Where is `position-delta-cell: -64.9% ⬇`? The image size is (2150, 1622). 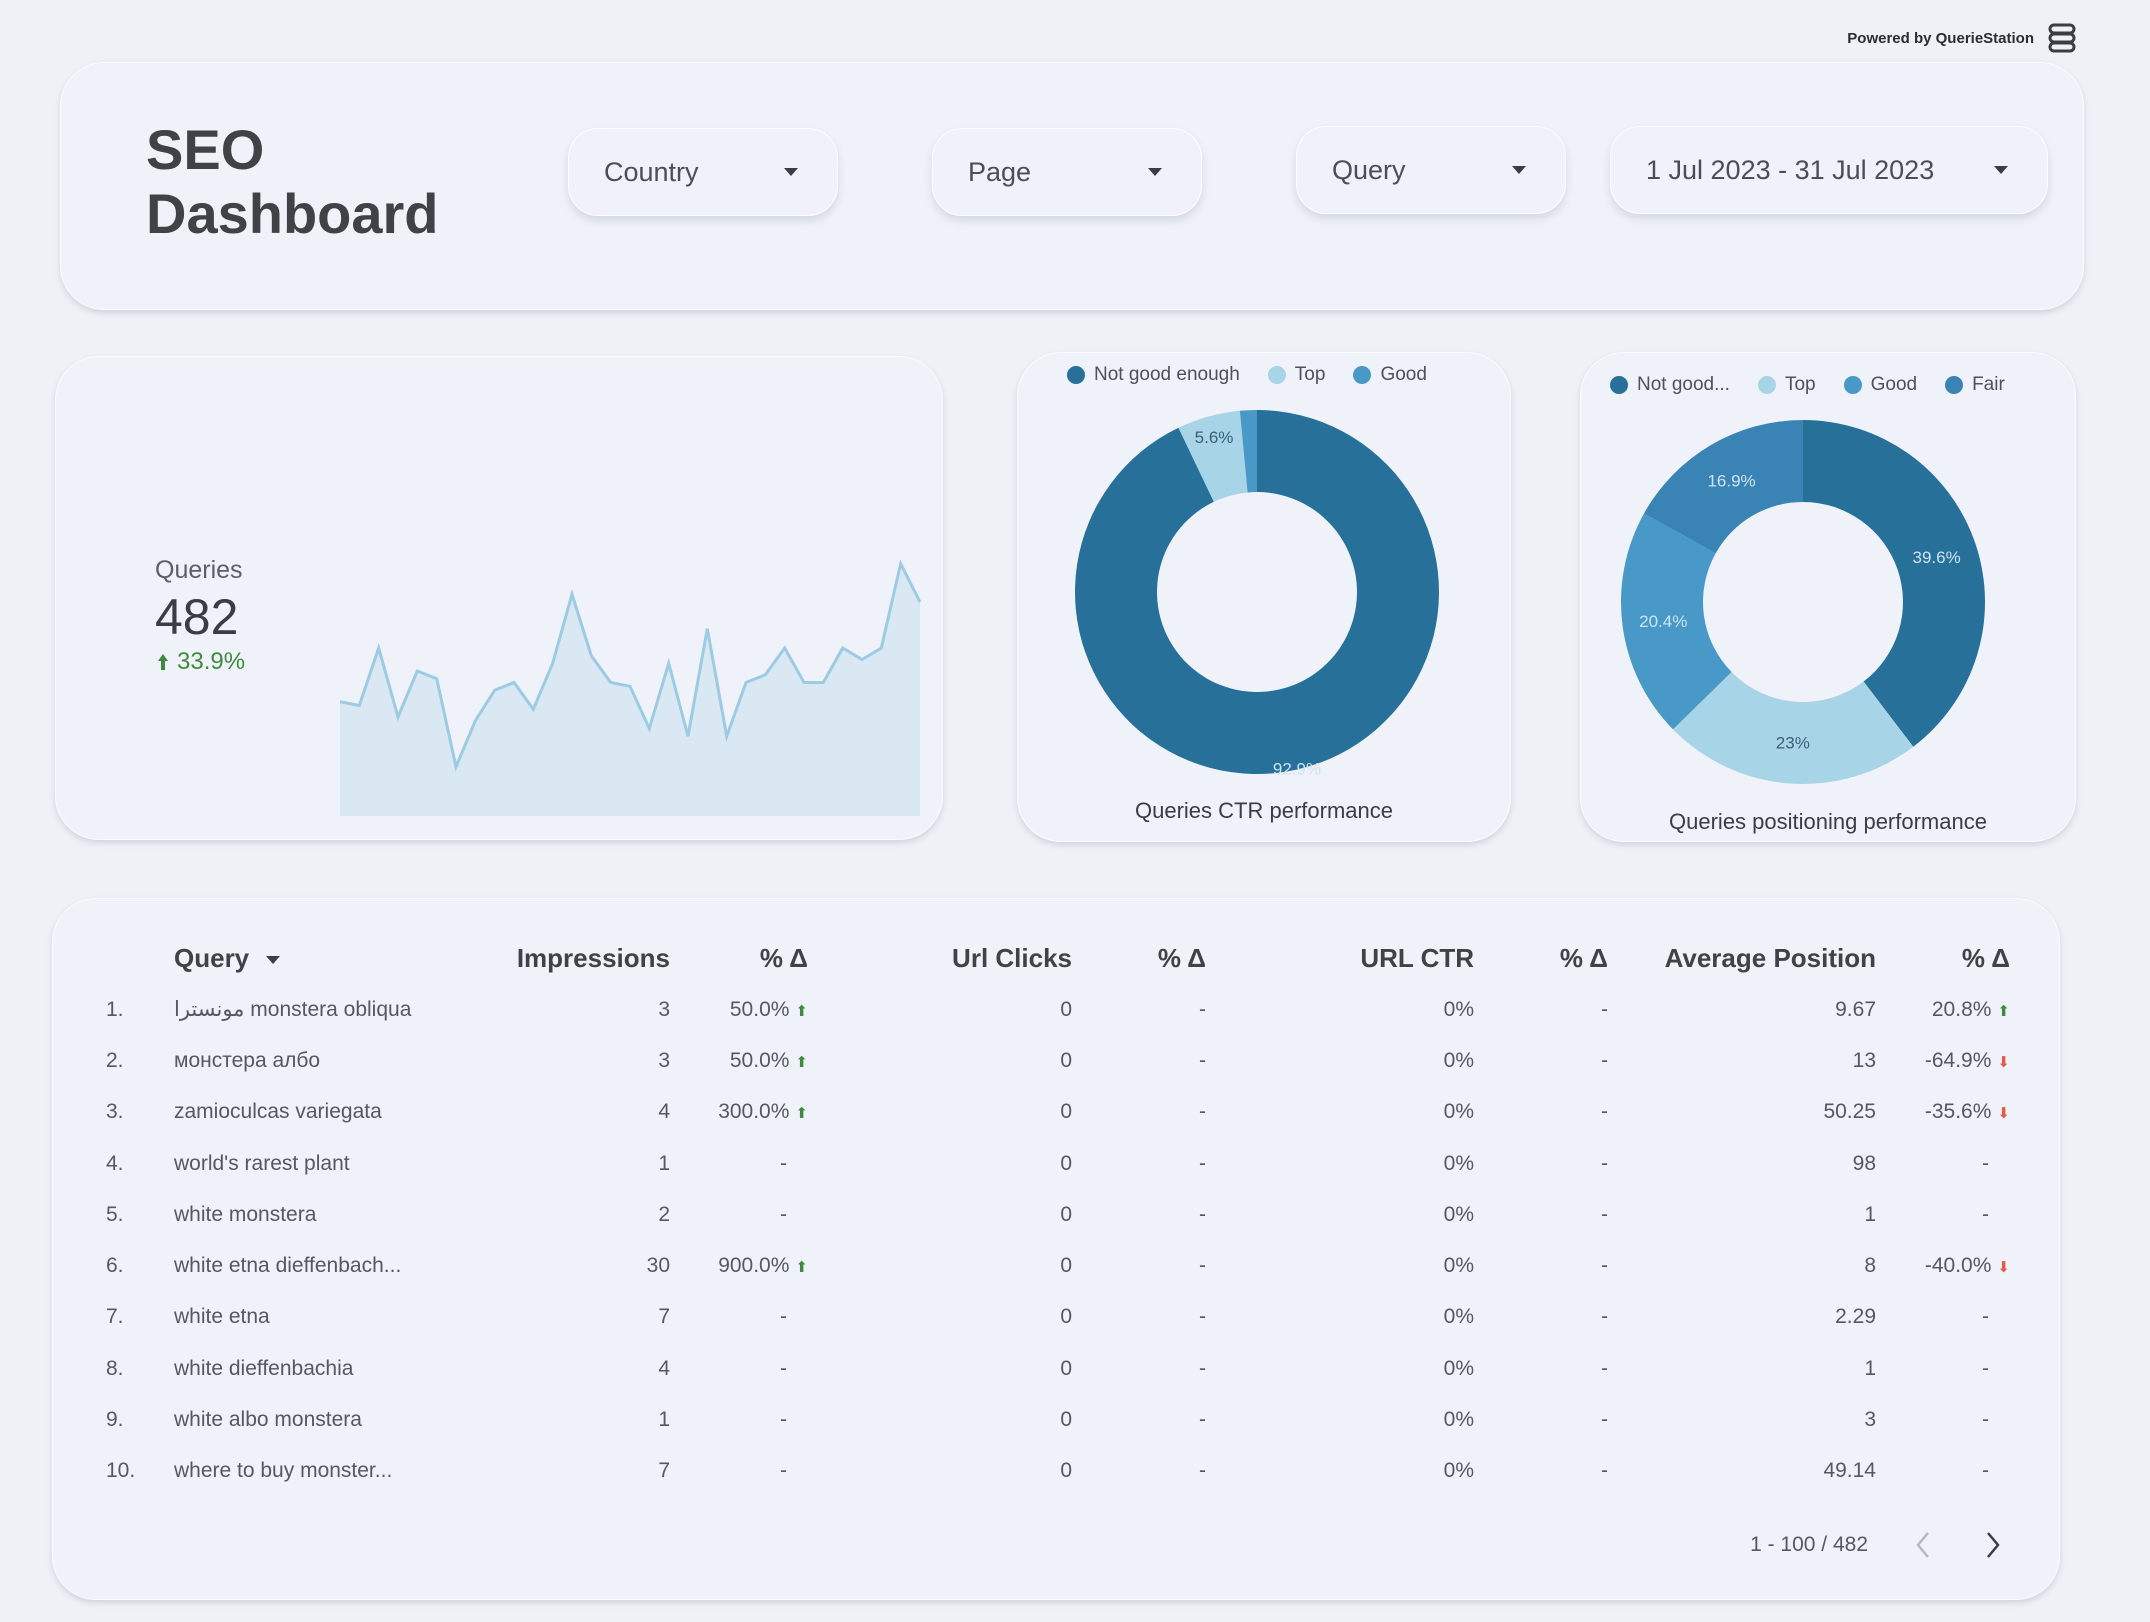
position-delta-cell: -64.9% ⬇ is located at coordinates (1967, 1060).